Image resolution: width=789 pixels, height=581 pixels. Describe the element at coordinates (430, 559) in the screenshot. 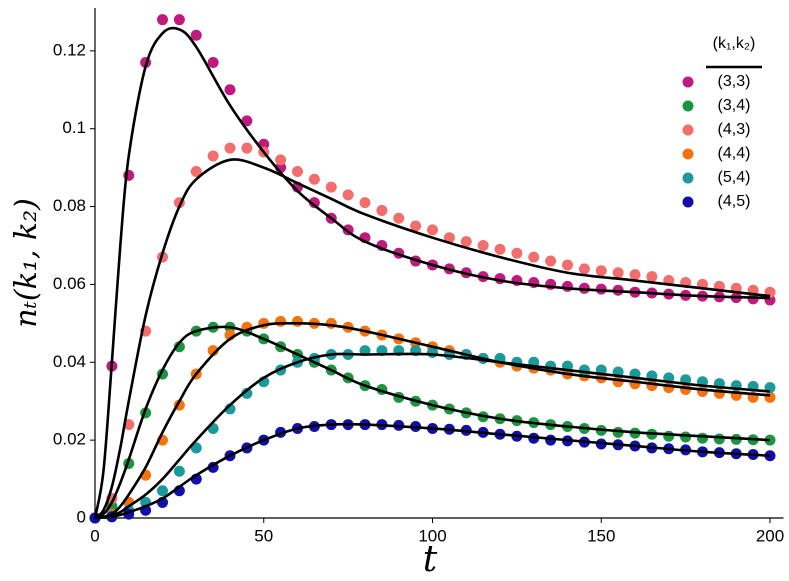

I see `x-axis-title: t` at that location.